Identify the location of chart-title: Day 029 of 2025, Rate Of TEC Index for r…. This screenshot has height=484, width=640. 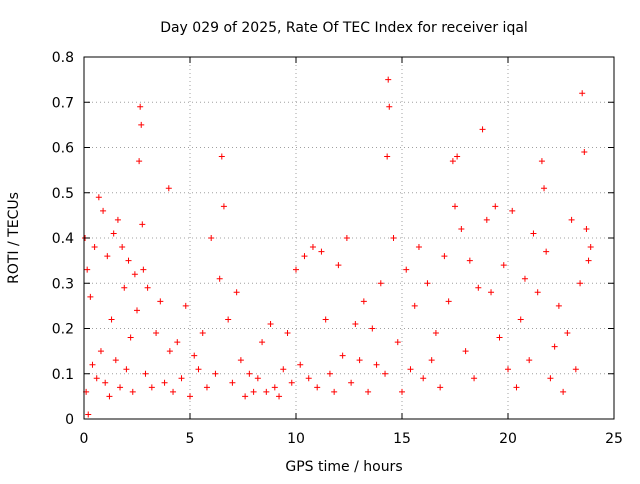
(344, 28).